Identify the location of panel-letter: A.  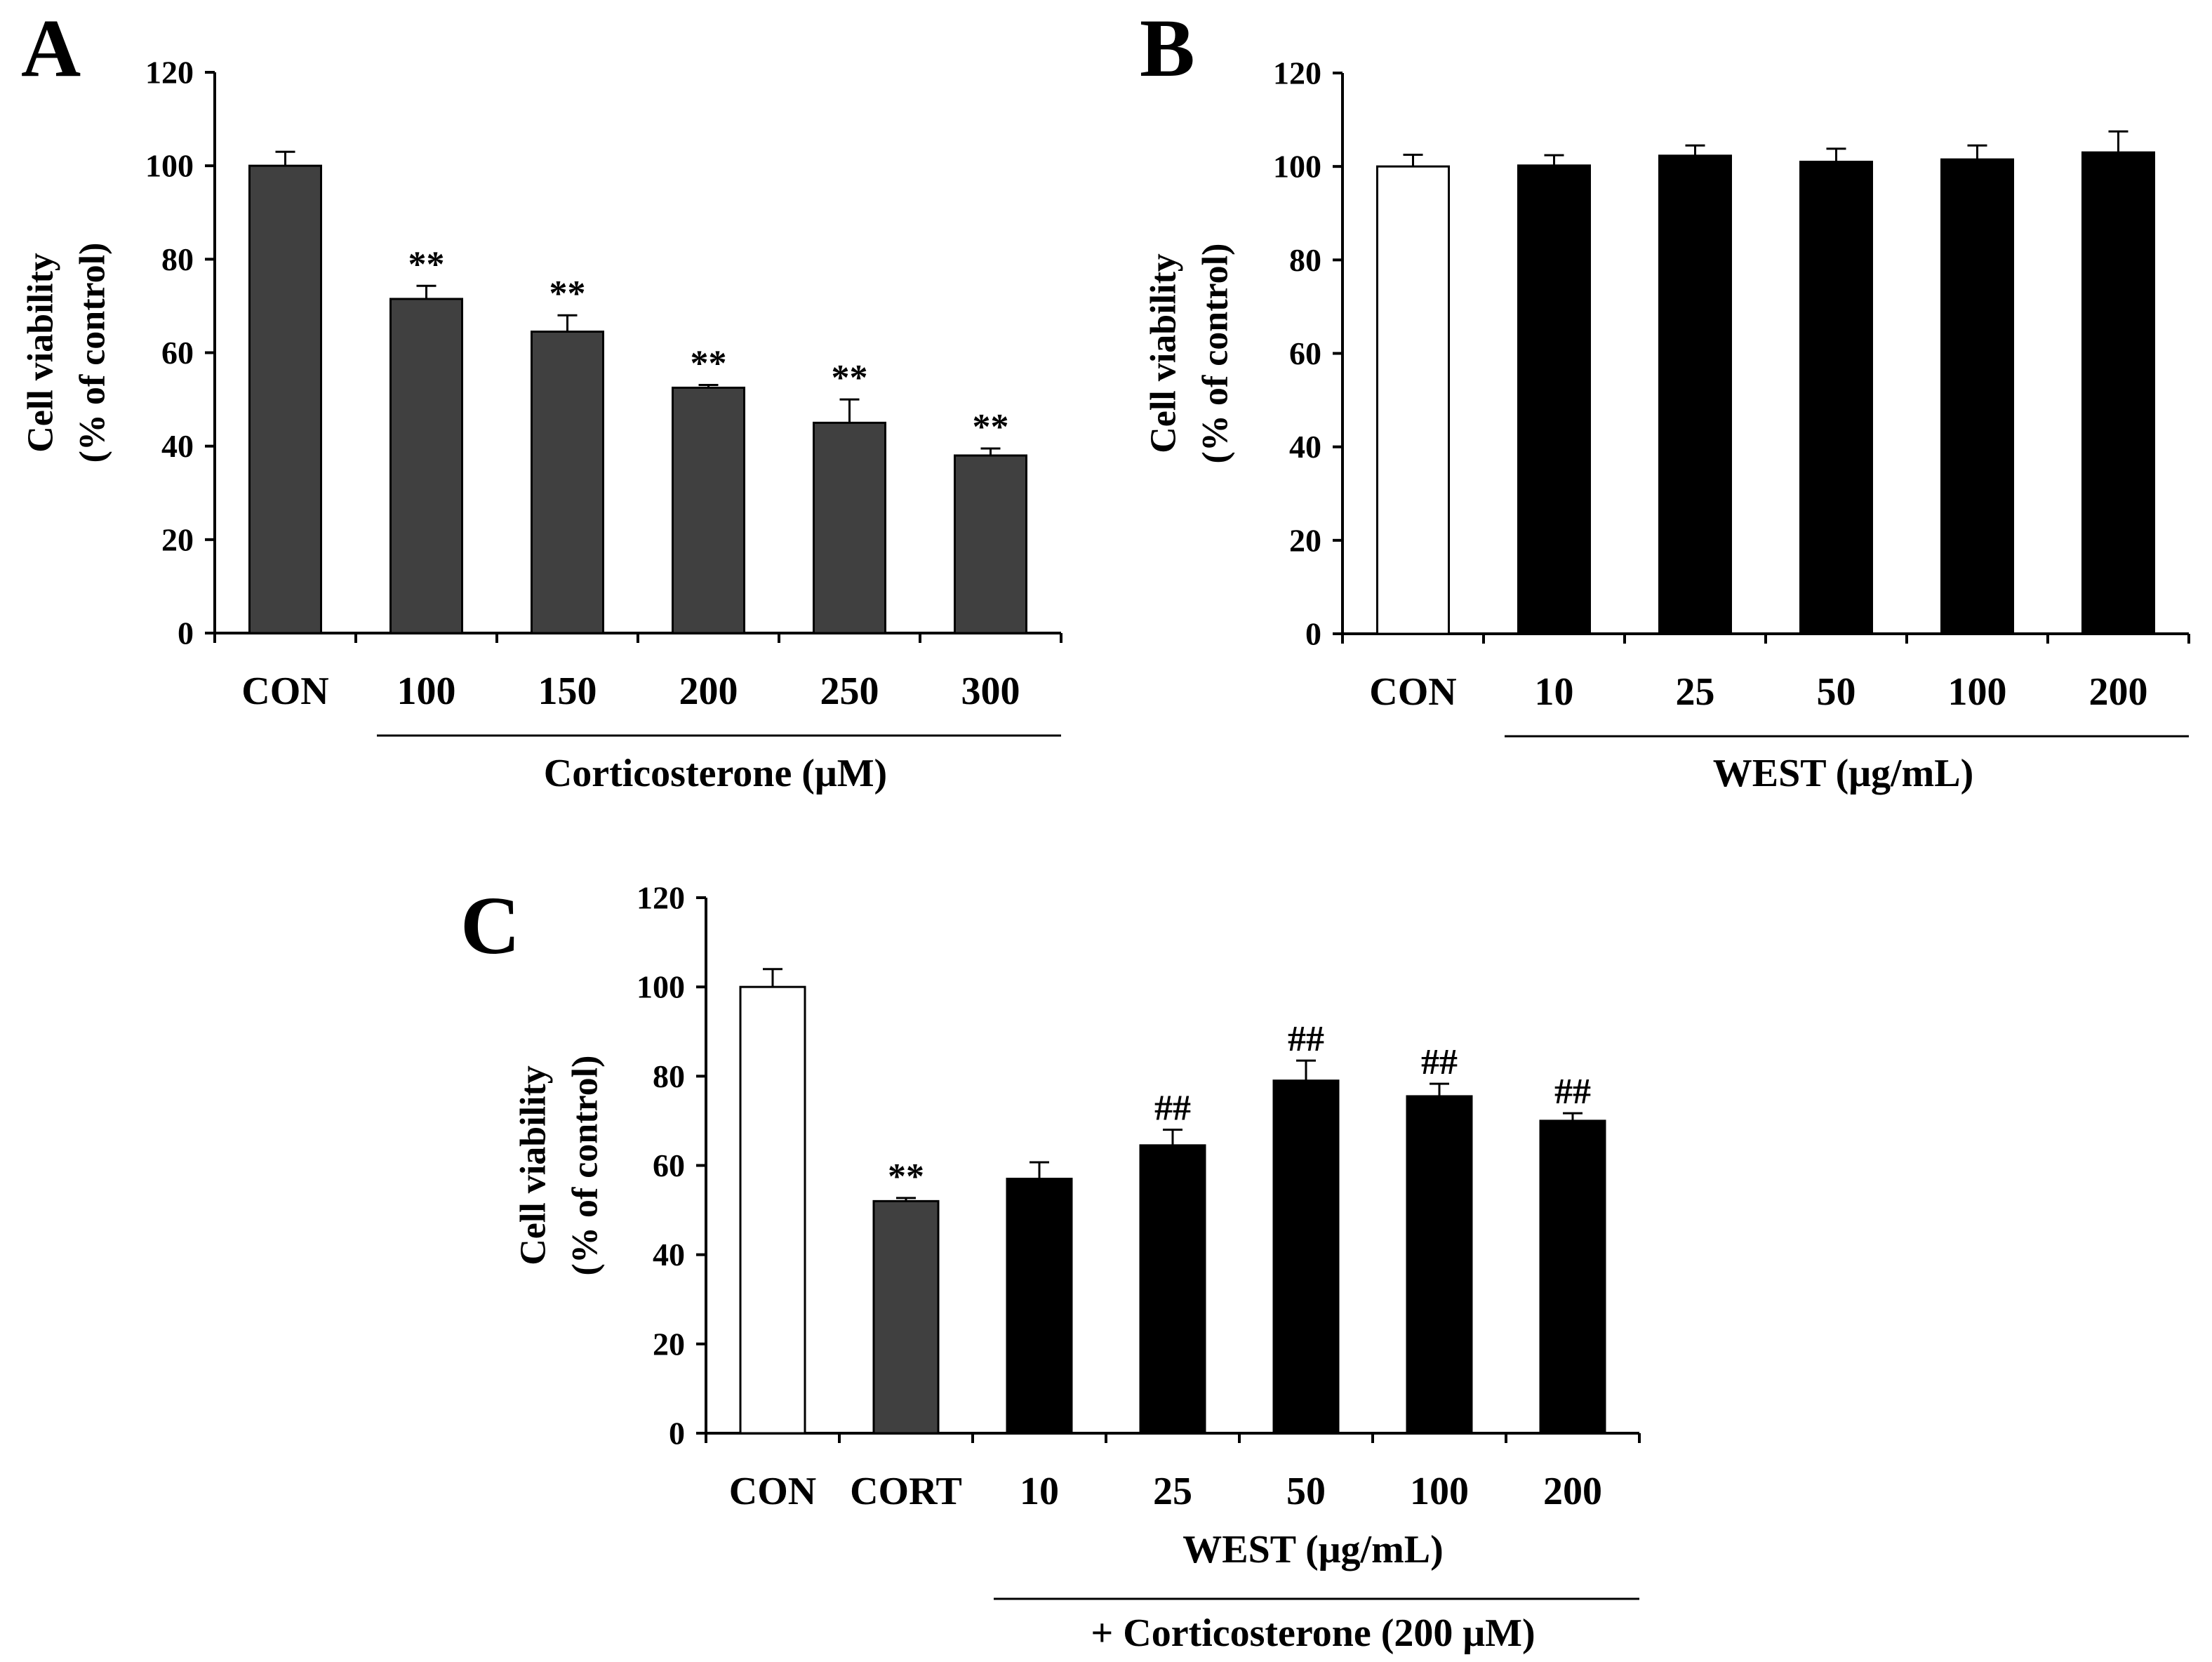
(51, 48).